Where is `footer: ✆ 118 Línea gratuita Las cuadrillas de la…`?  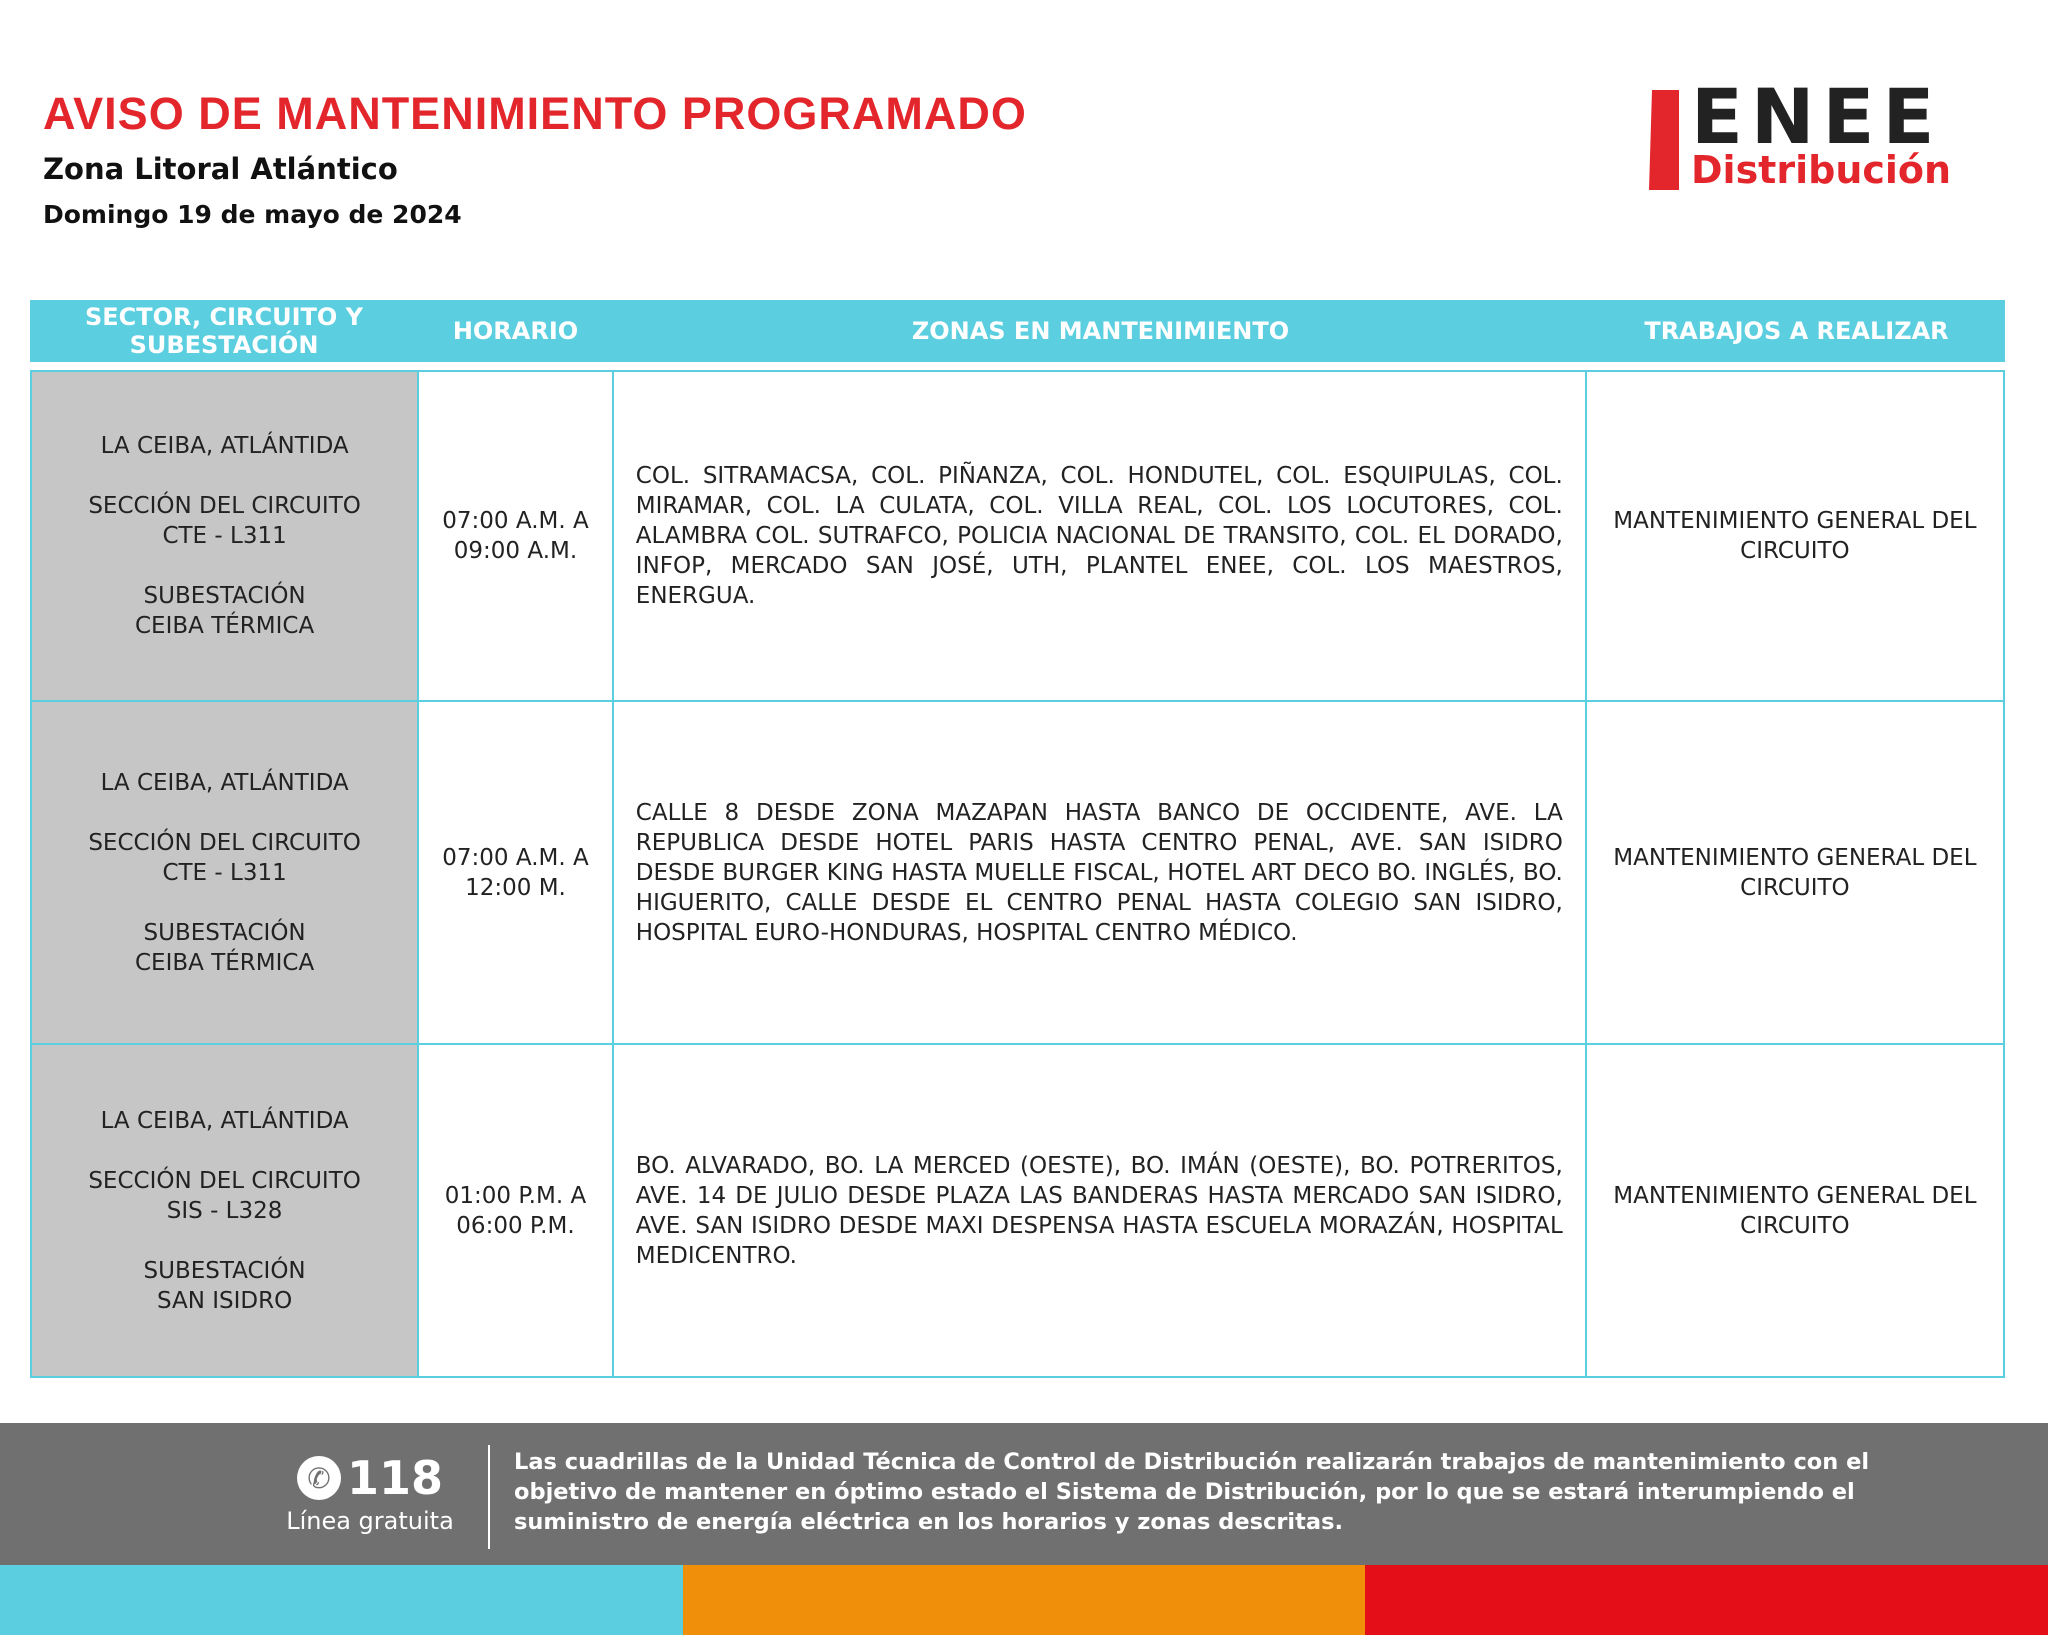
footer: ✆ 118 Línea gratuita Las cuadrillas de la… is located at coordinates (1024, 1494).